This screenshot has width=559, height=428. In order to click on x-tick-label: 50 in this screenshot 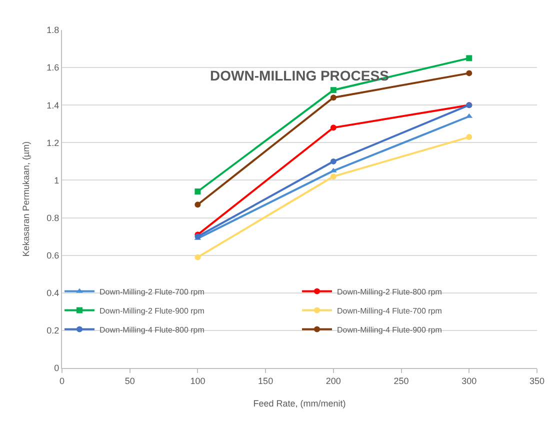, I will do `click(129, 381)`.